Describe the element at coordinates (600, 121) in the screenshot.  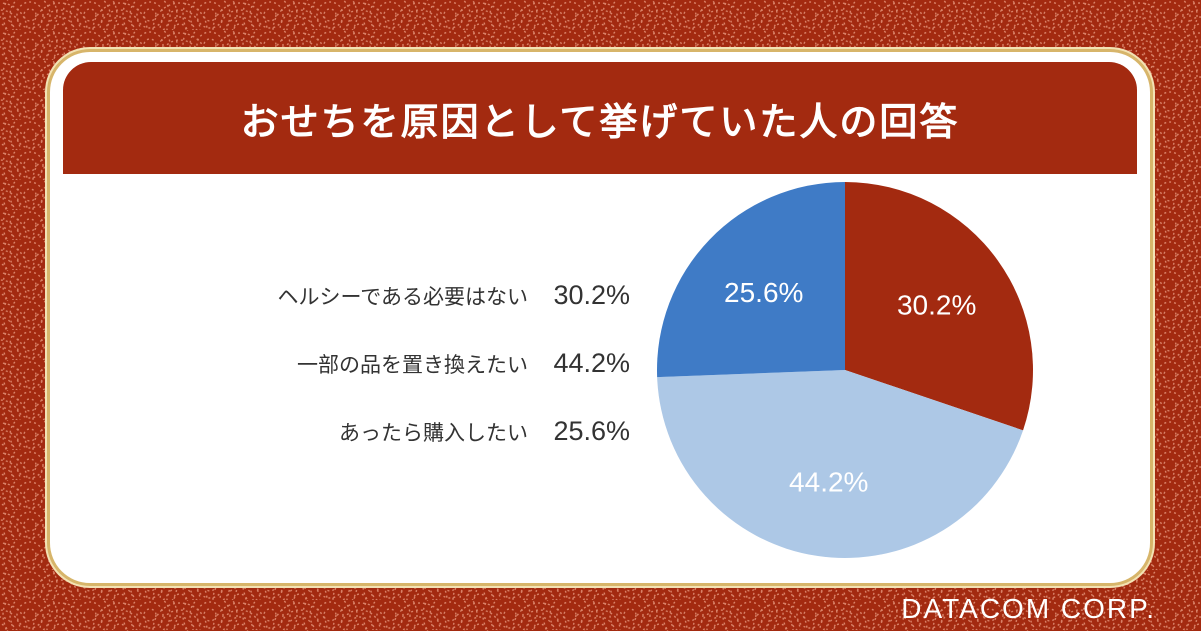
I see `chart-title: おせちを原因として挙げていた人の回答` at that location.